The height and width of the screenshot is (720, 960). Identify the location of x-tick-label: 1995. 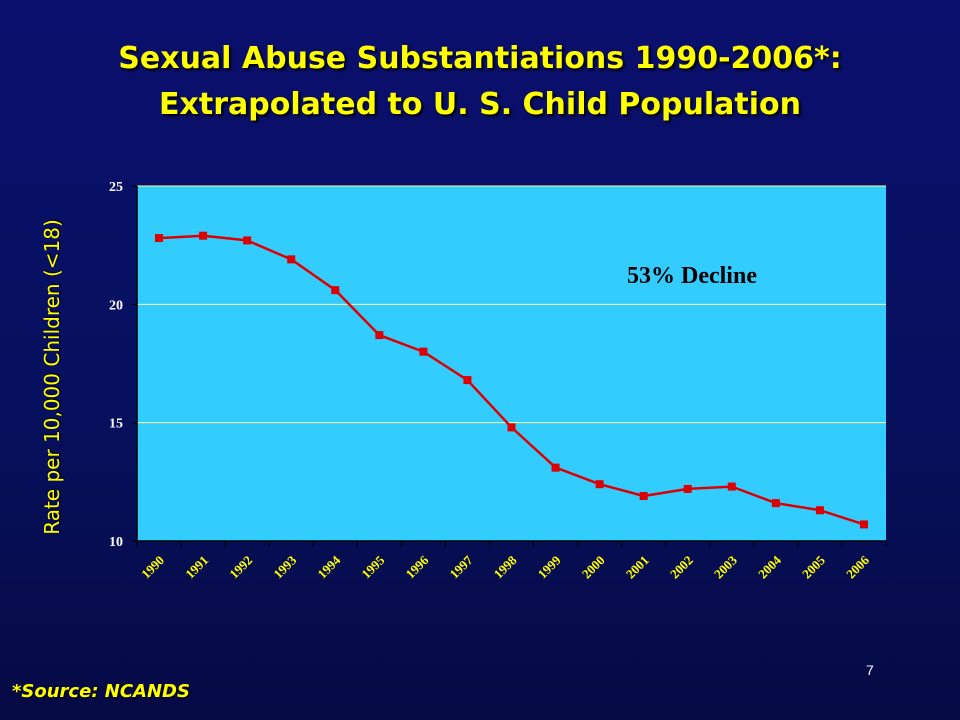
(372, 566).